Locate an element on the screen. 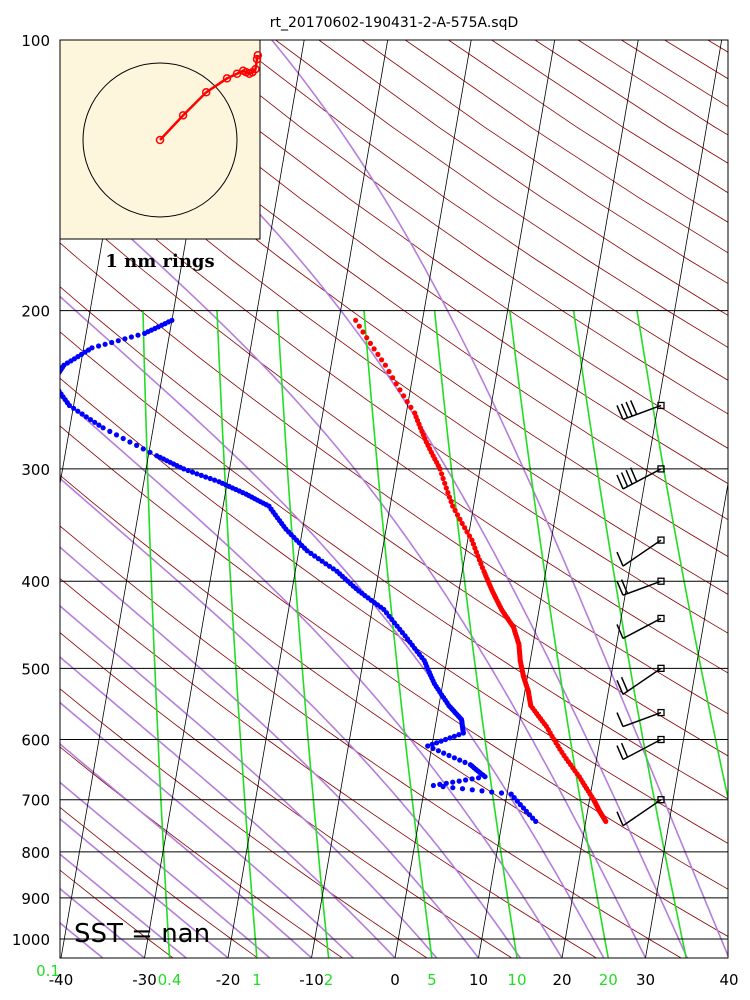 The width and height of the screenshot is (750, 1000). hodograph-label: 1 nm rings is located at coordinates (159, 261).